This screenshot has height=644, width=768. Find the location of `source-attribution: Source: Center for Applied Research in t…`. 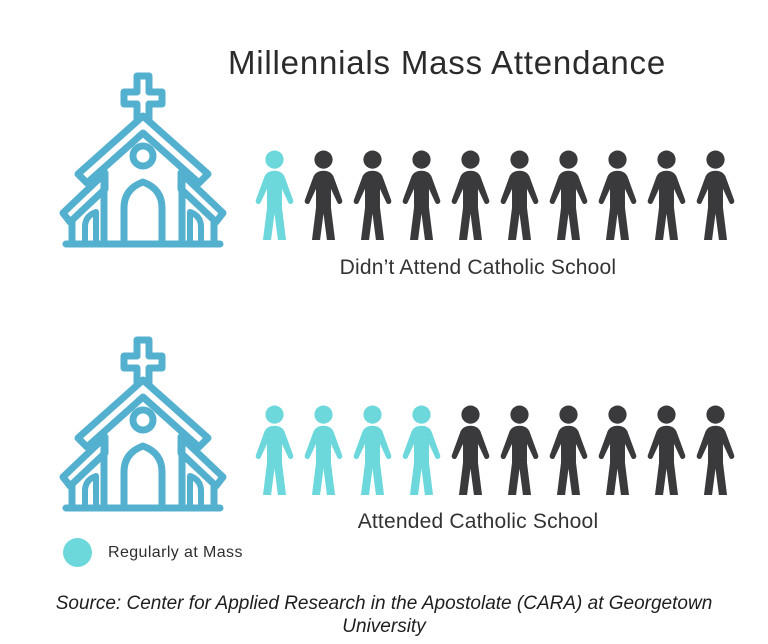

source-attribution: Source: Center for Applied Research in t… is located at coordinates (384, 615).